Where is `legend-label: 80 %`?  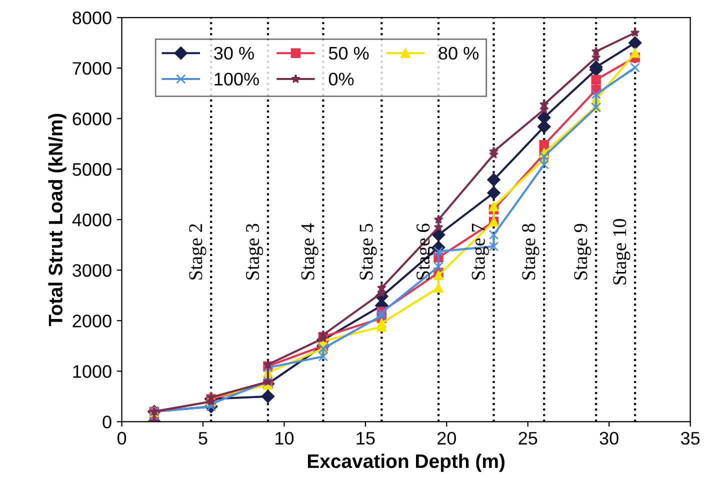 legend-label: 80 % is located at coordinates (458, 53).